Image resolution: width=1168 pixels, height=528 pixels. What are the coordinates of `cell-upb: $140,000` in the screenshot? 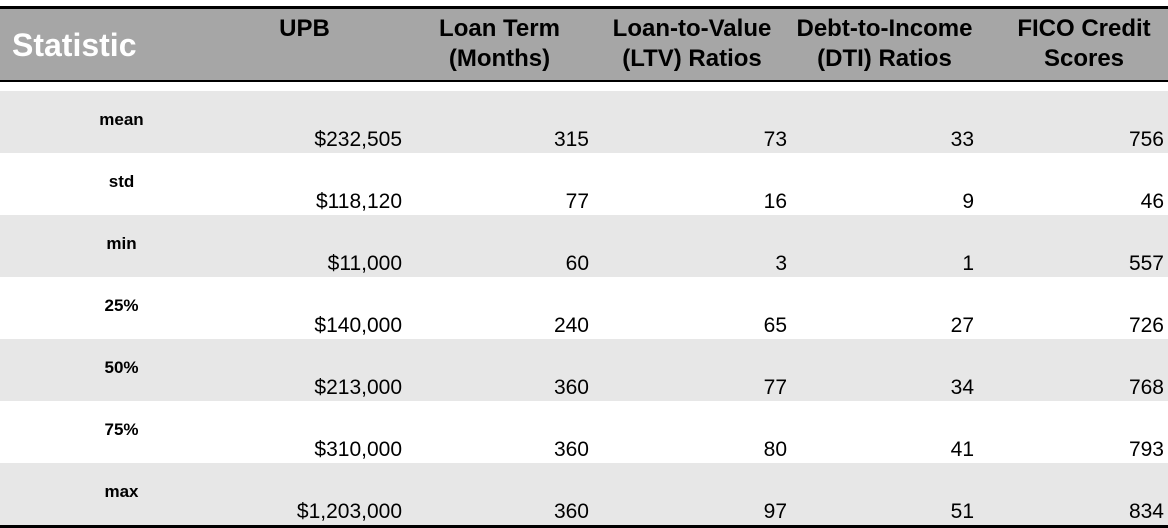 It's located at (324, 308).